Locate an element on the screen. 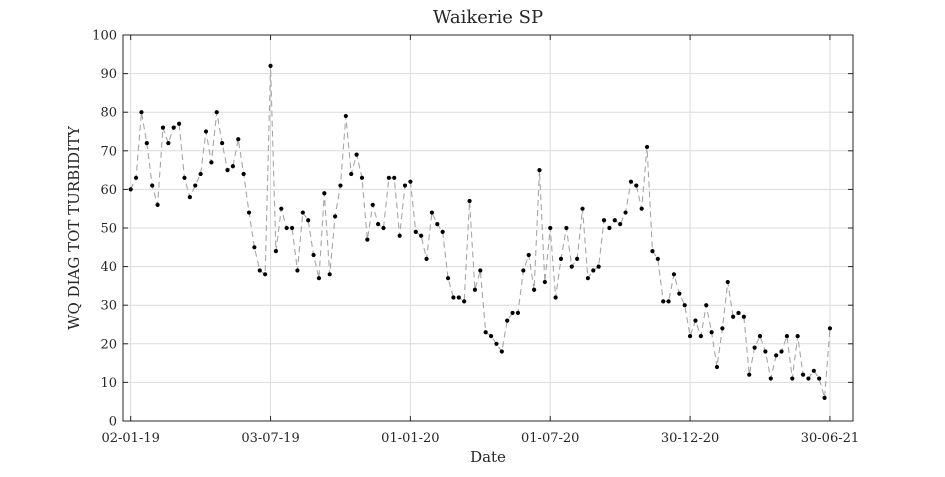  y-tick-label: 40 is located at coordinates (108, 267).